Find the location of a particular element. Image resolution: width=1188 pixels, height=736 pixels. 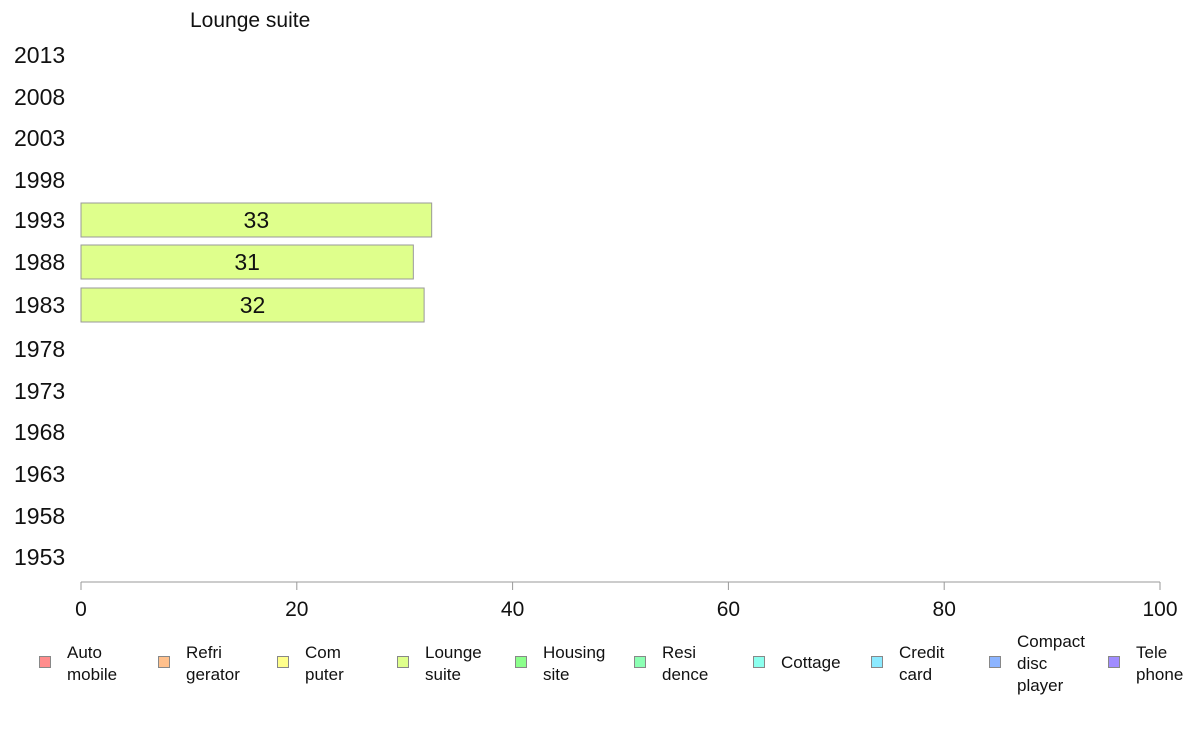

legend-label: Cottage is located at coordinates (811, 662).